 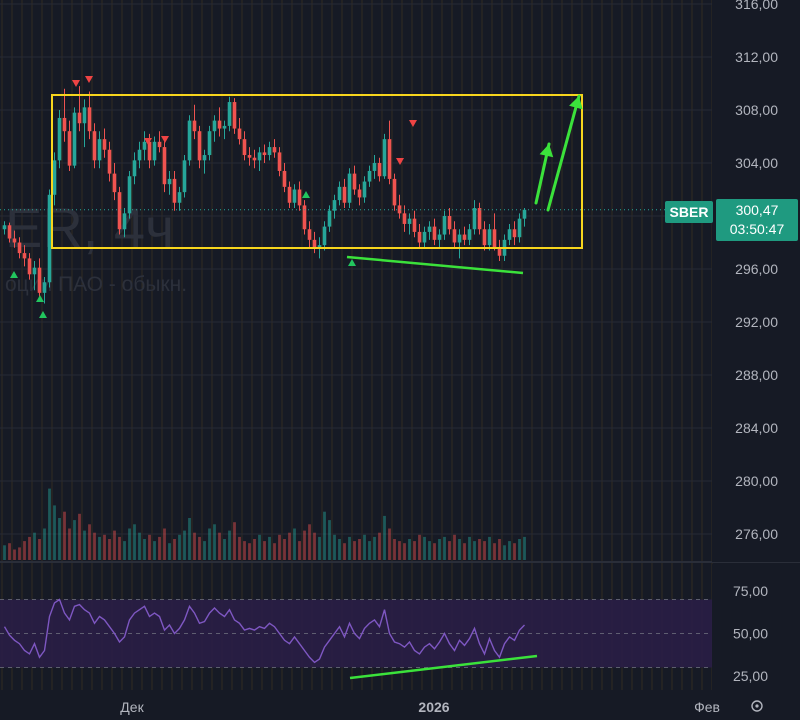 I want to click on watermark-ticker: ER, 4ч, so click(x=89, y=227).